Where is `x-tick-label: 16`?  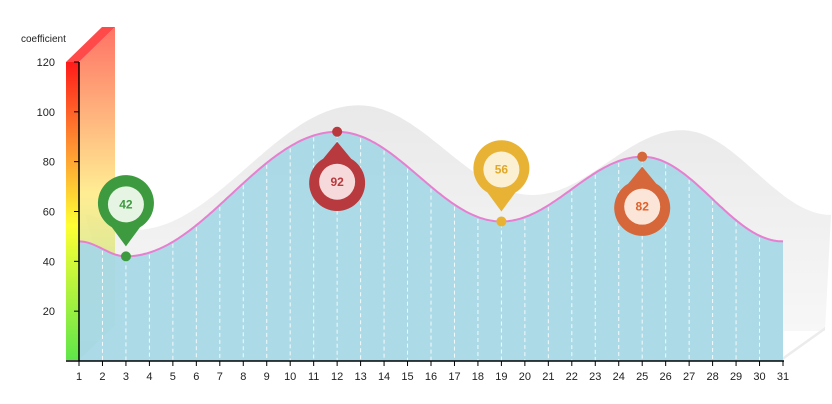 x-tick-label: 16 is located at coordinates (431, 377).